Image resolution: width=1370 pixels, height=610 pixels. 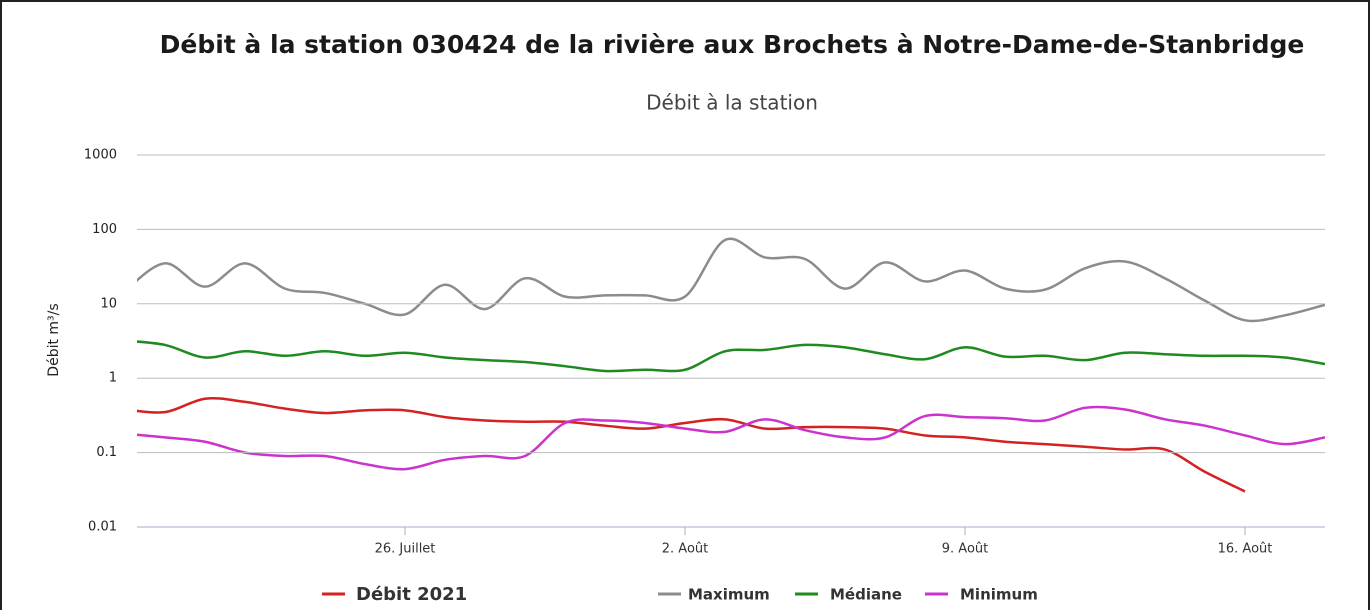 What do you see at coordinates (54, 339) in the screenshot?
I see `y-axis-label: Débit m³/s` at bounding box center [54, 339].